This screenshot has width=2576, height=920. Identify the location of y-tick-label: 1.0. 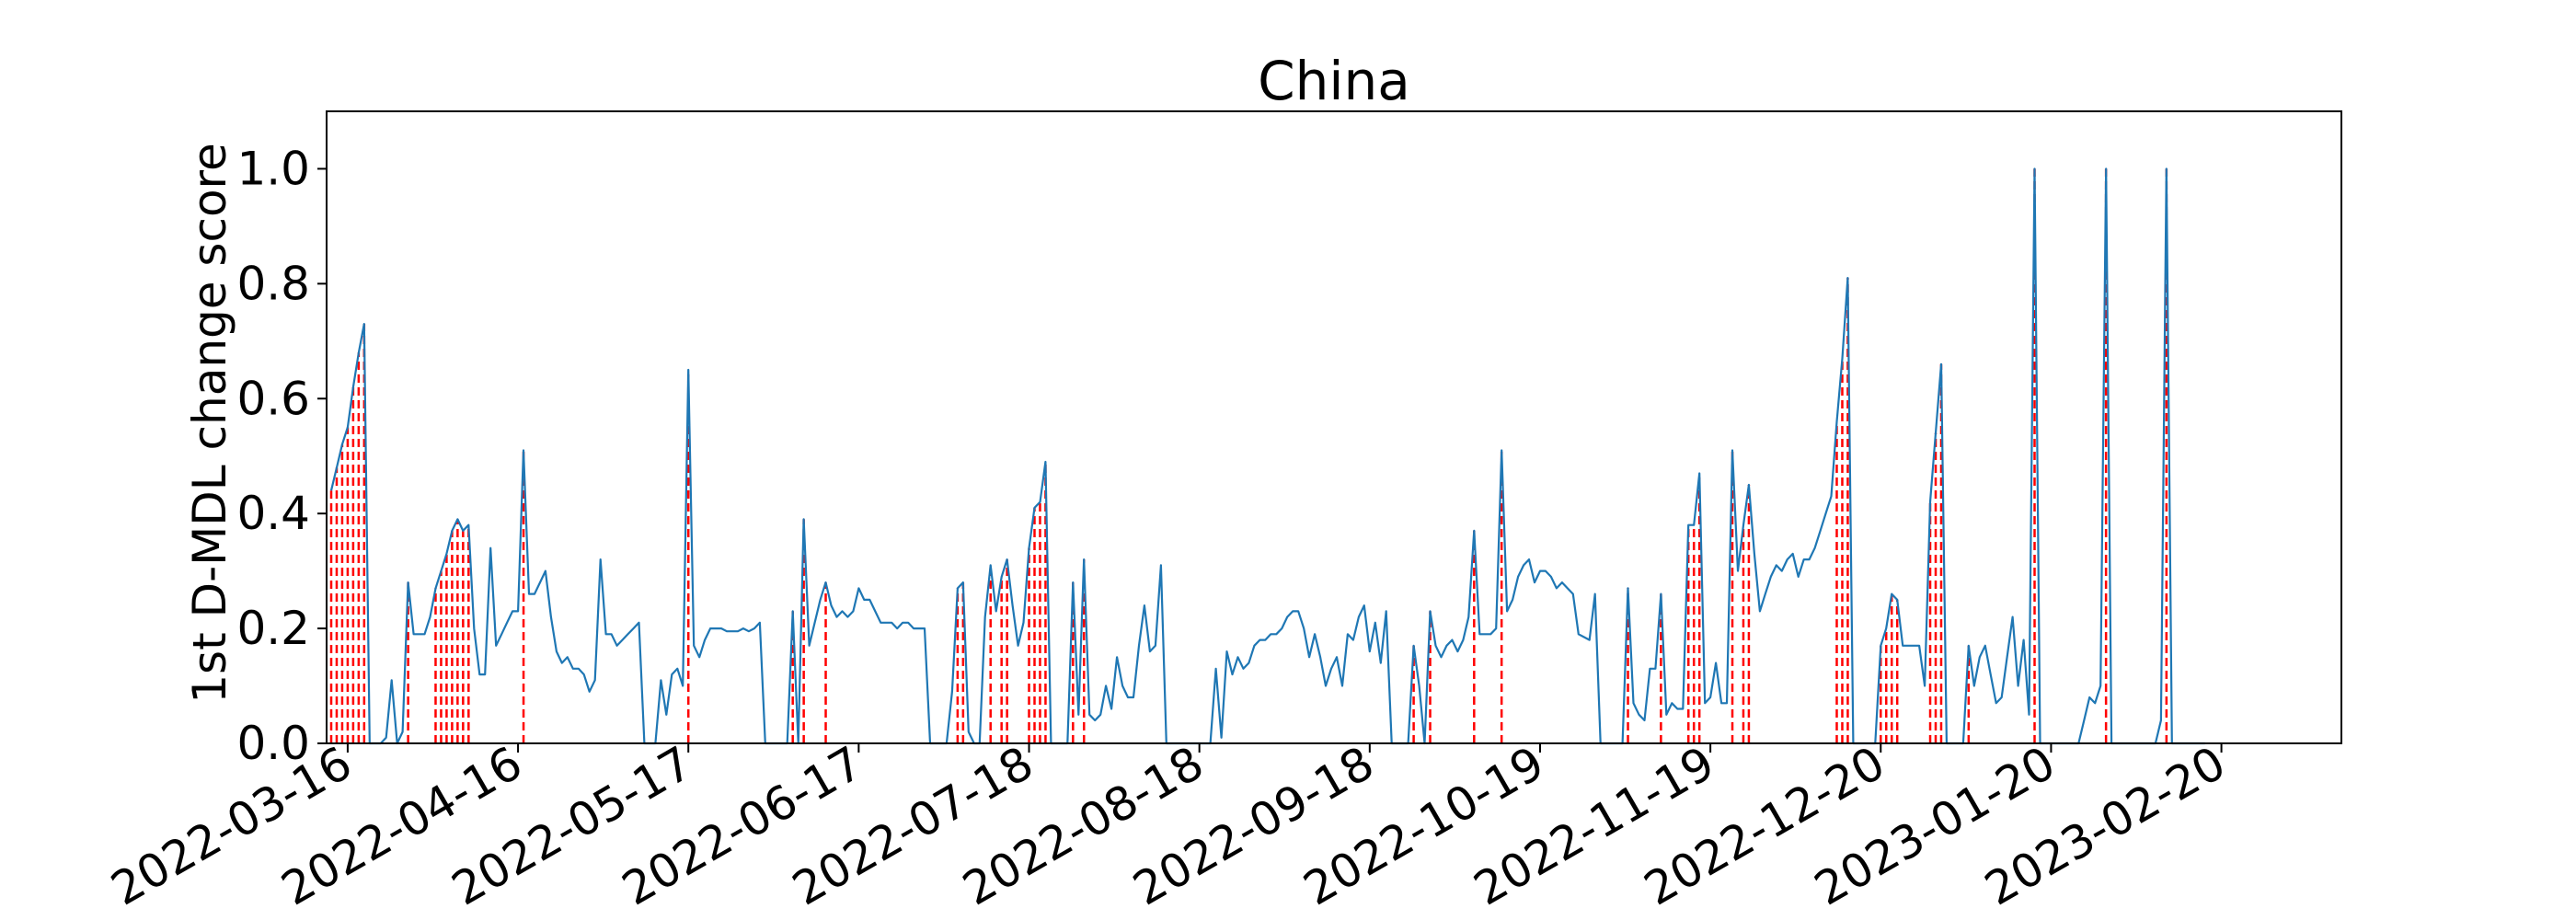
(273, 168).